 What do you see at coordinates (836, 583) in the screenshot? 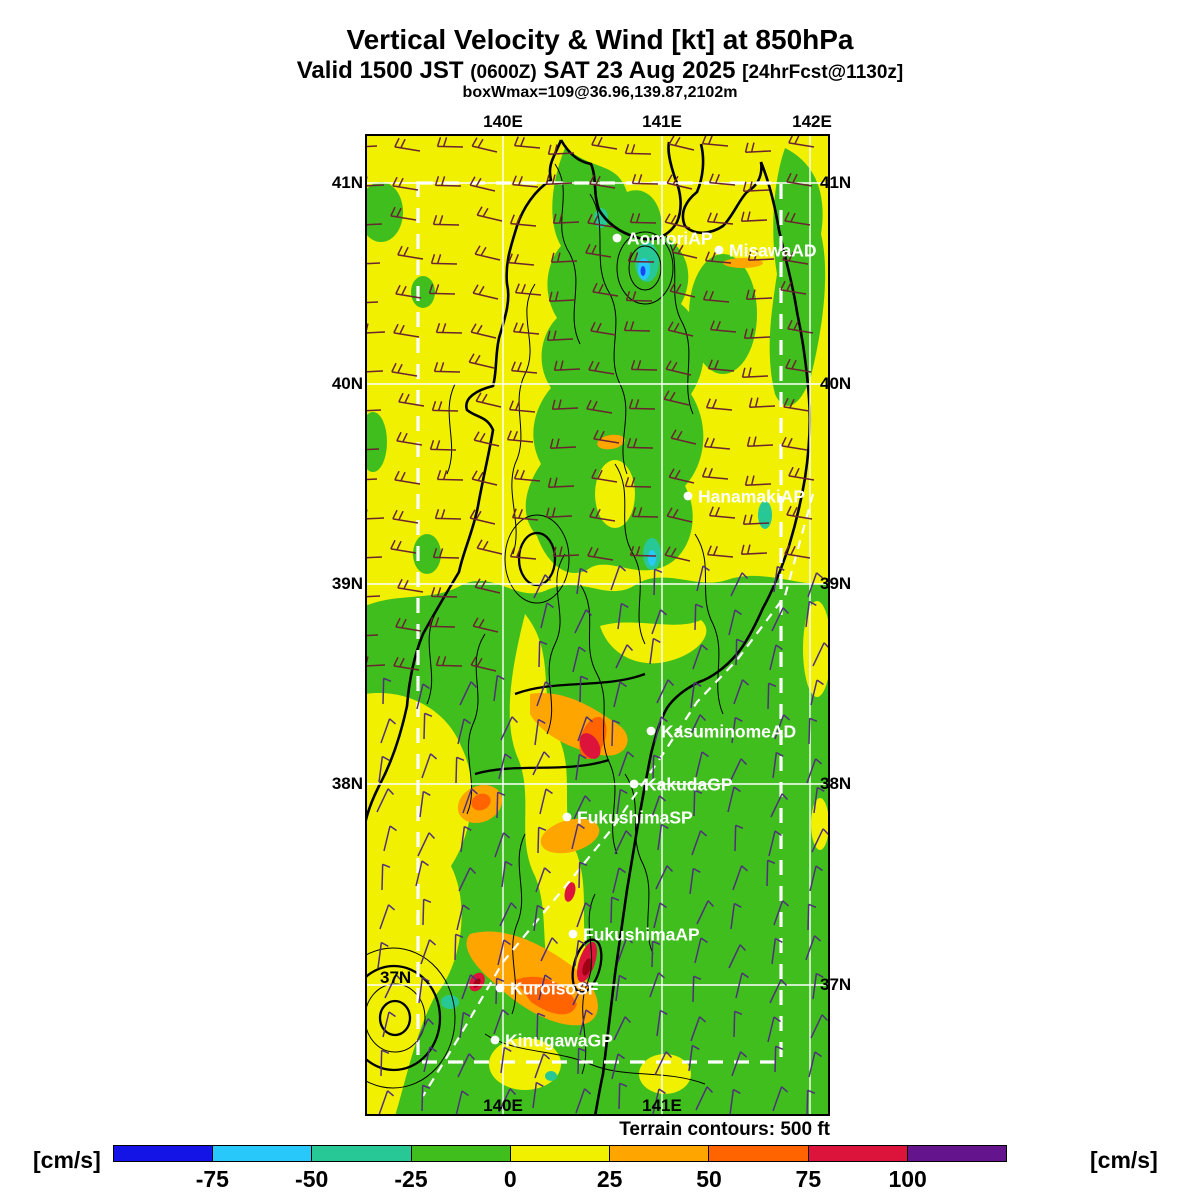
I see `lat-label-right: 39N` at bounding box center [836, 583].